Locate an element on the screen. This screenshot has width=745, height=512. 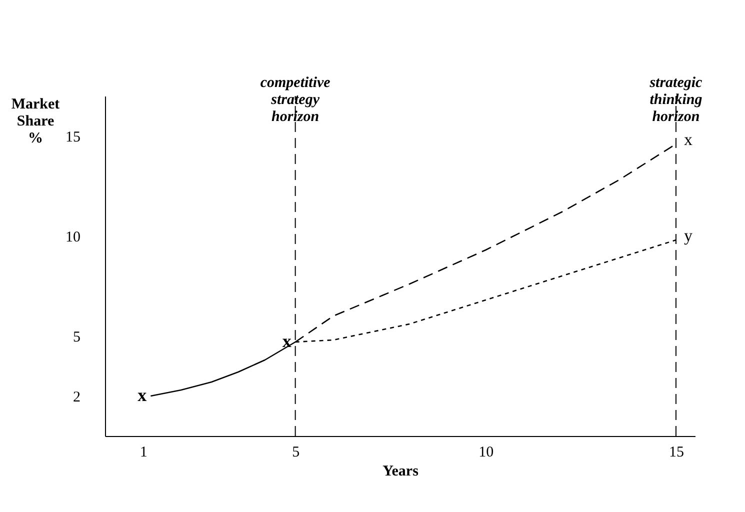
x-axis-title: Years is located at coordinates (400, 472).